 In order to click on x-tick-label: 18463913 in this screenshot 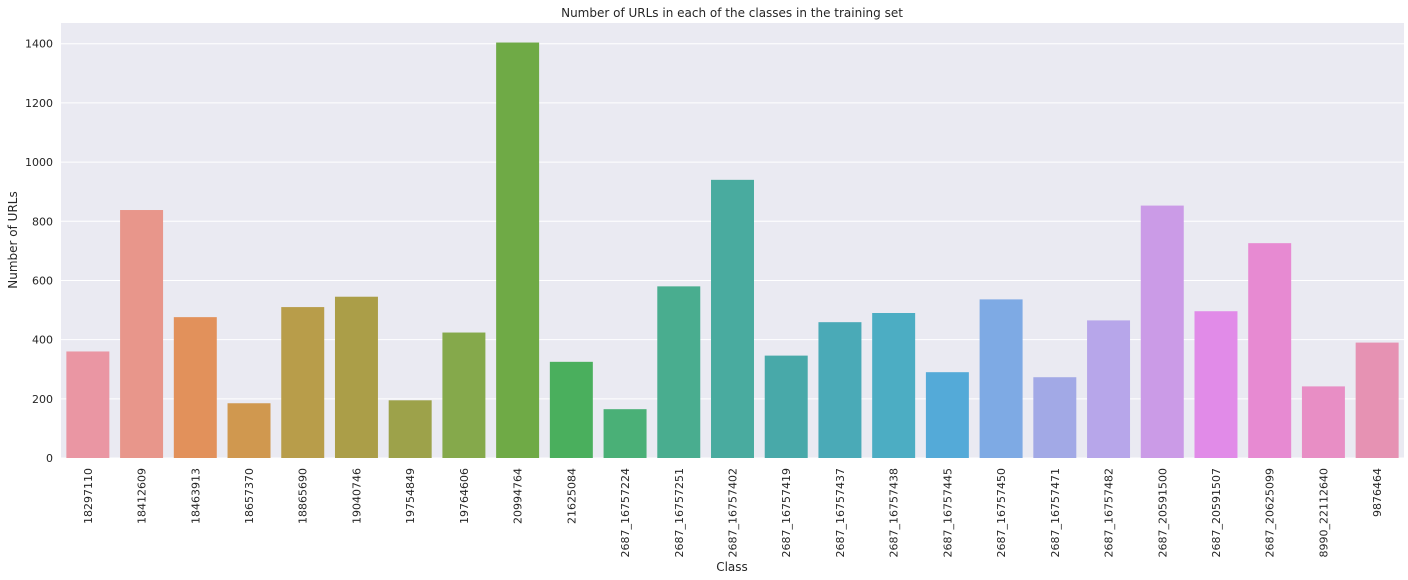, I will do `click(195, 496)`.